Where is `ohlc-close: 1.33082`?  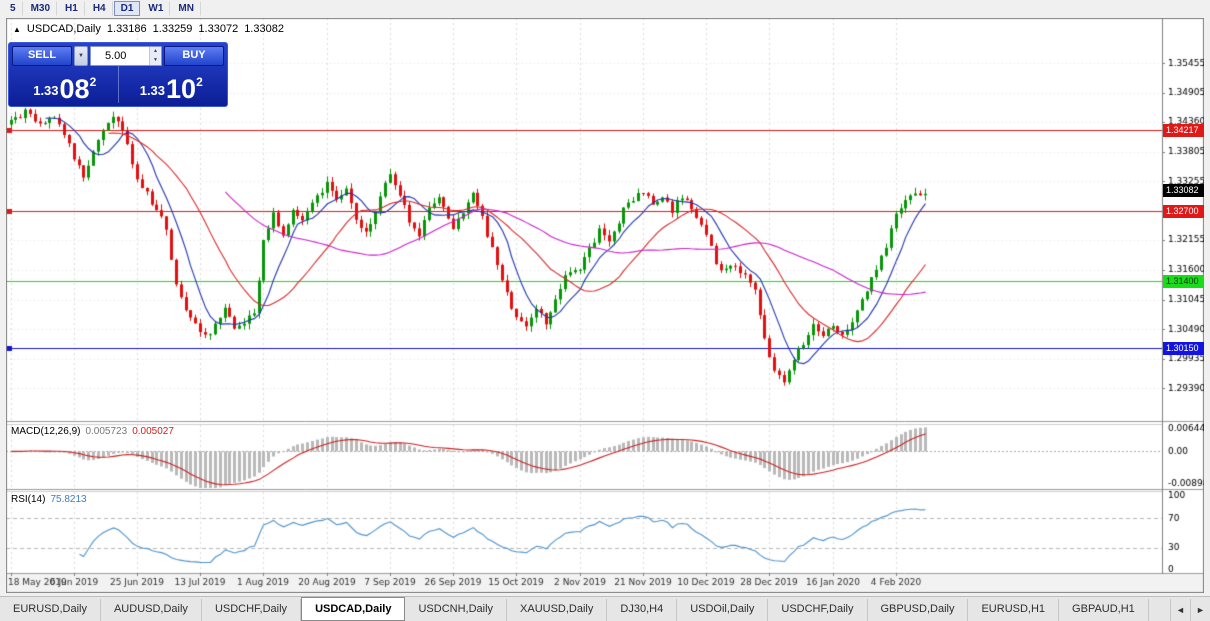
ohlc-close: 1.33082 is located at coordinates (264, 29).